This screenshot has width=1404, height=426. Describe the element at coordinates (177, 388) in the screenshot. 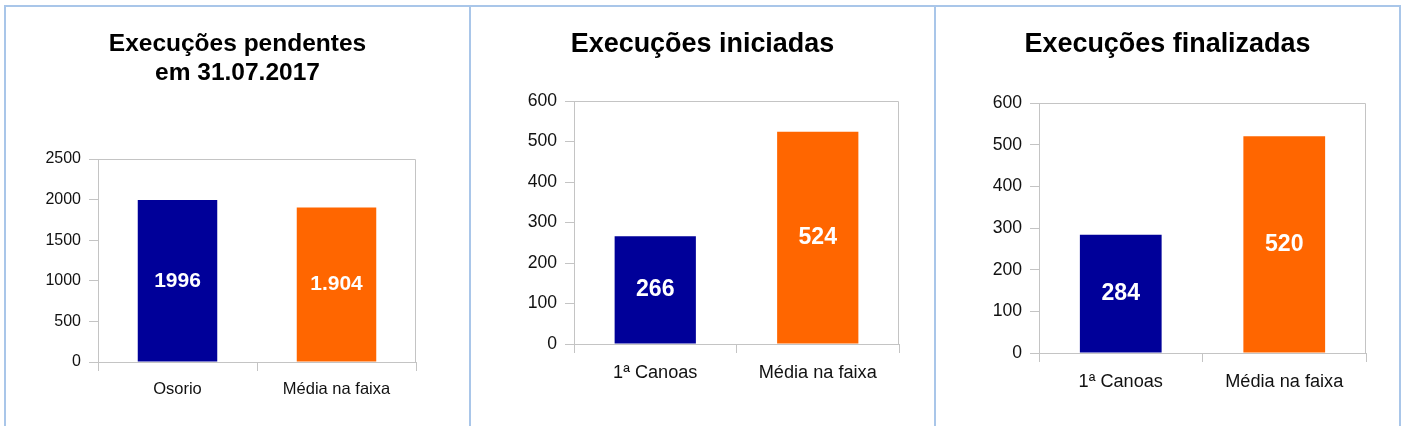

I see `x-tick-label: Osorio` at that location.